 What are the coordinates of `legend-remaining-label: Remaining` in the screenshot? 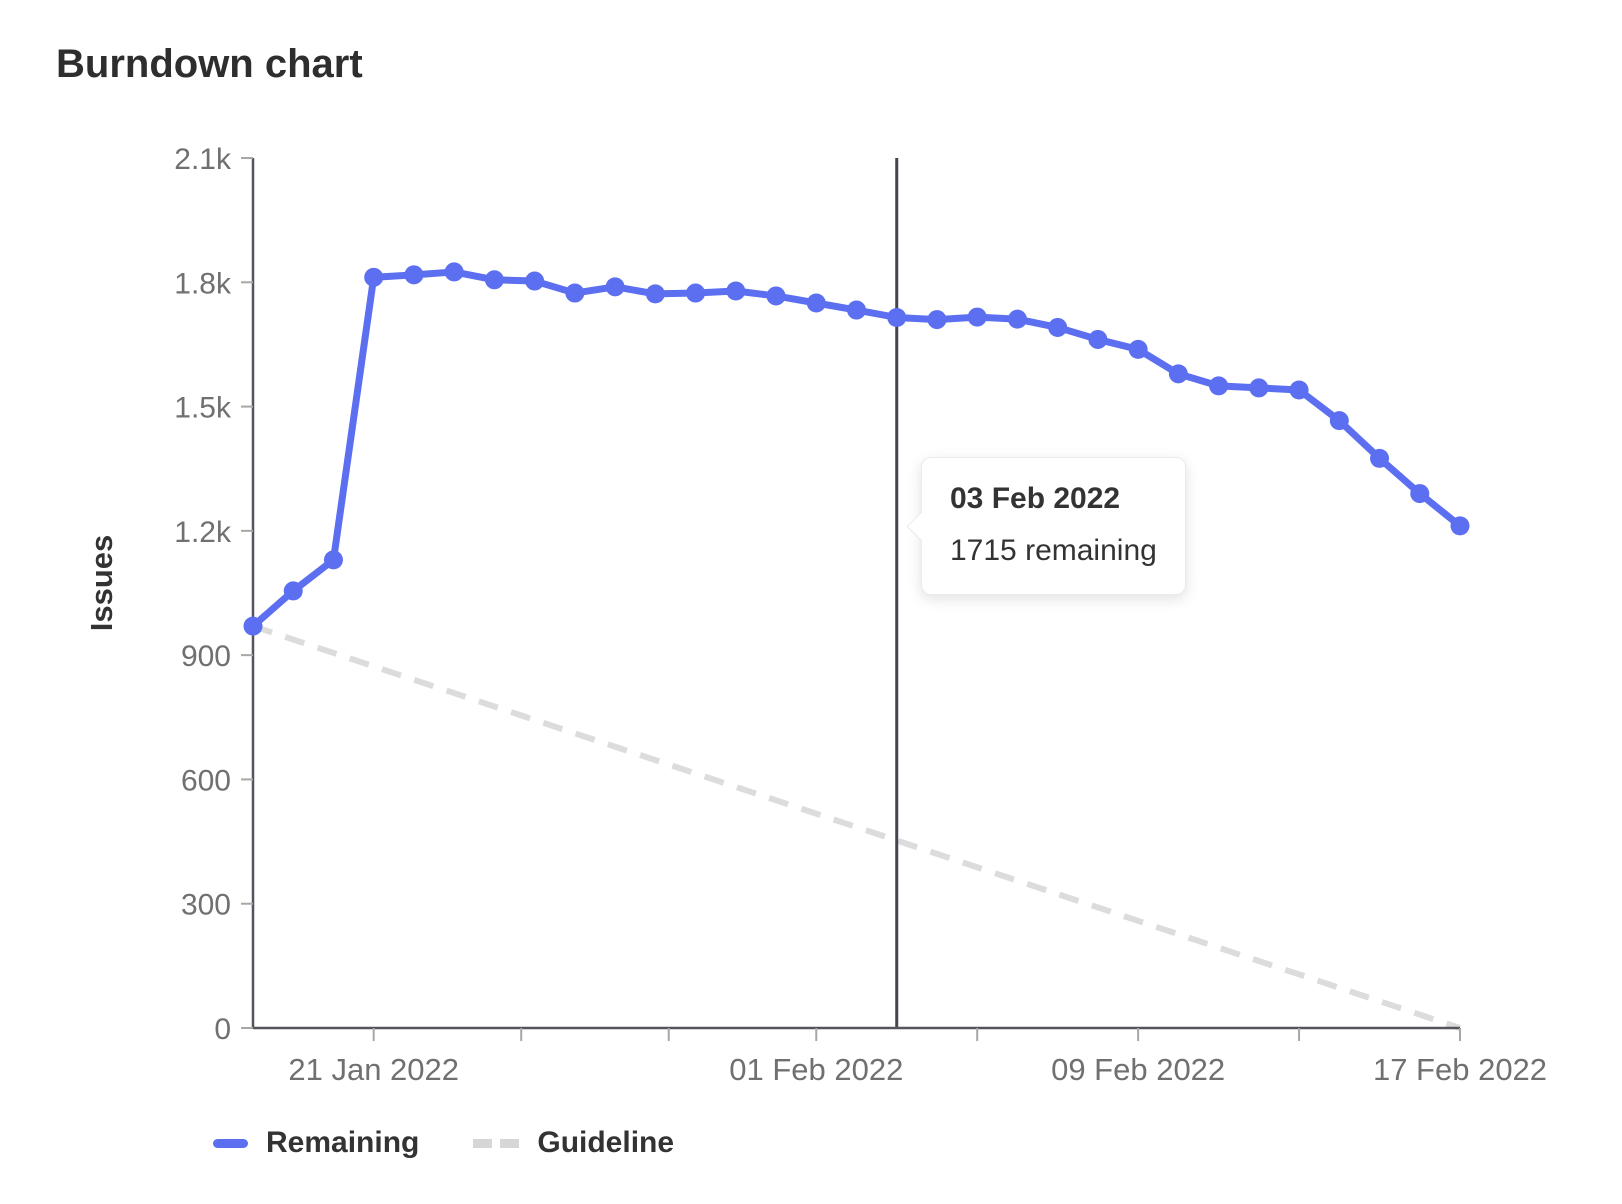 It's located at (343, 1142).